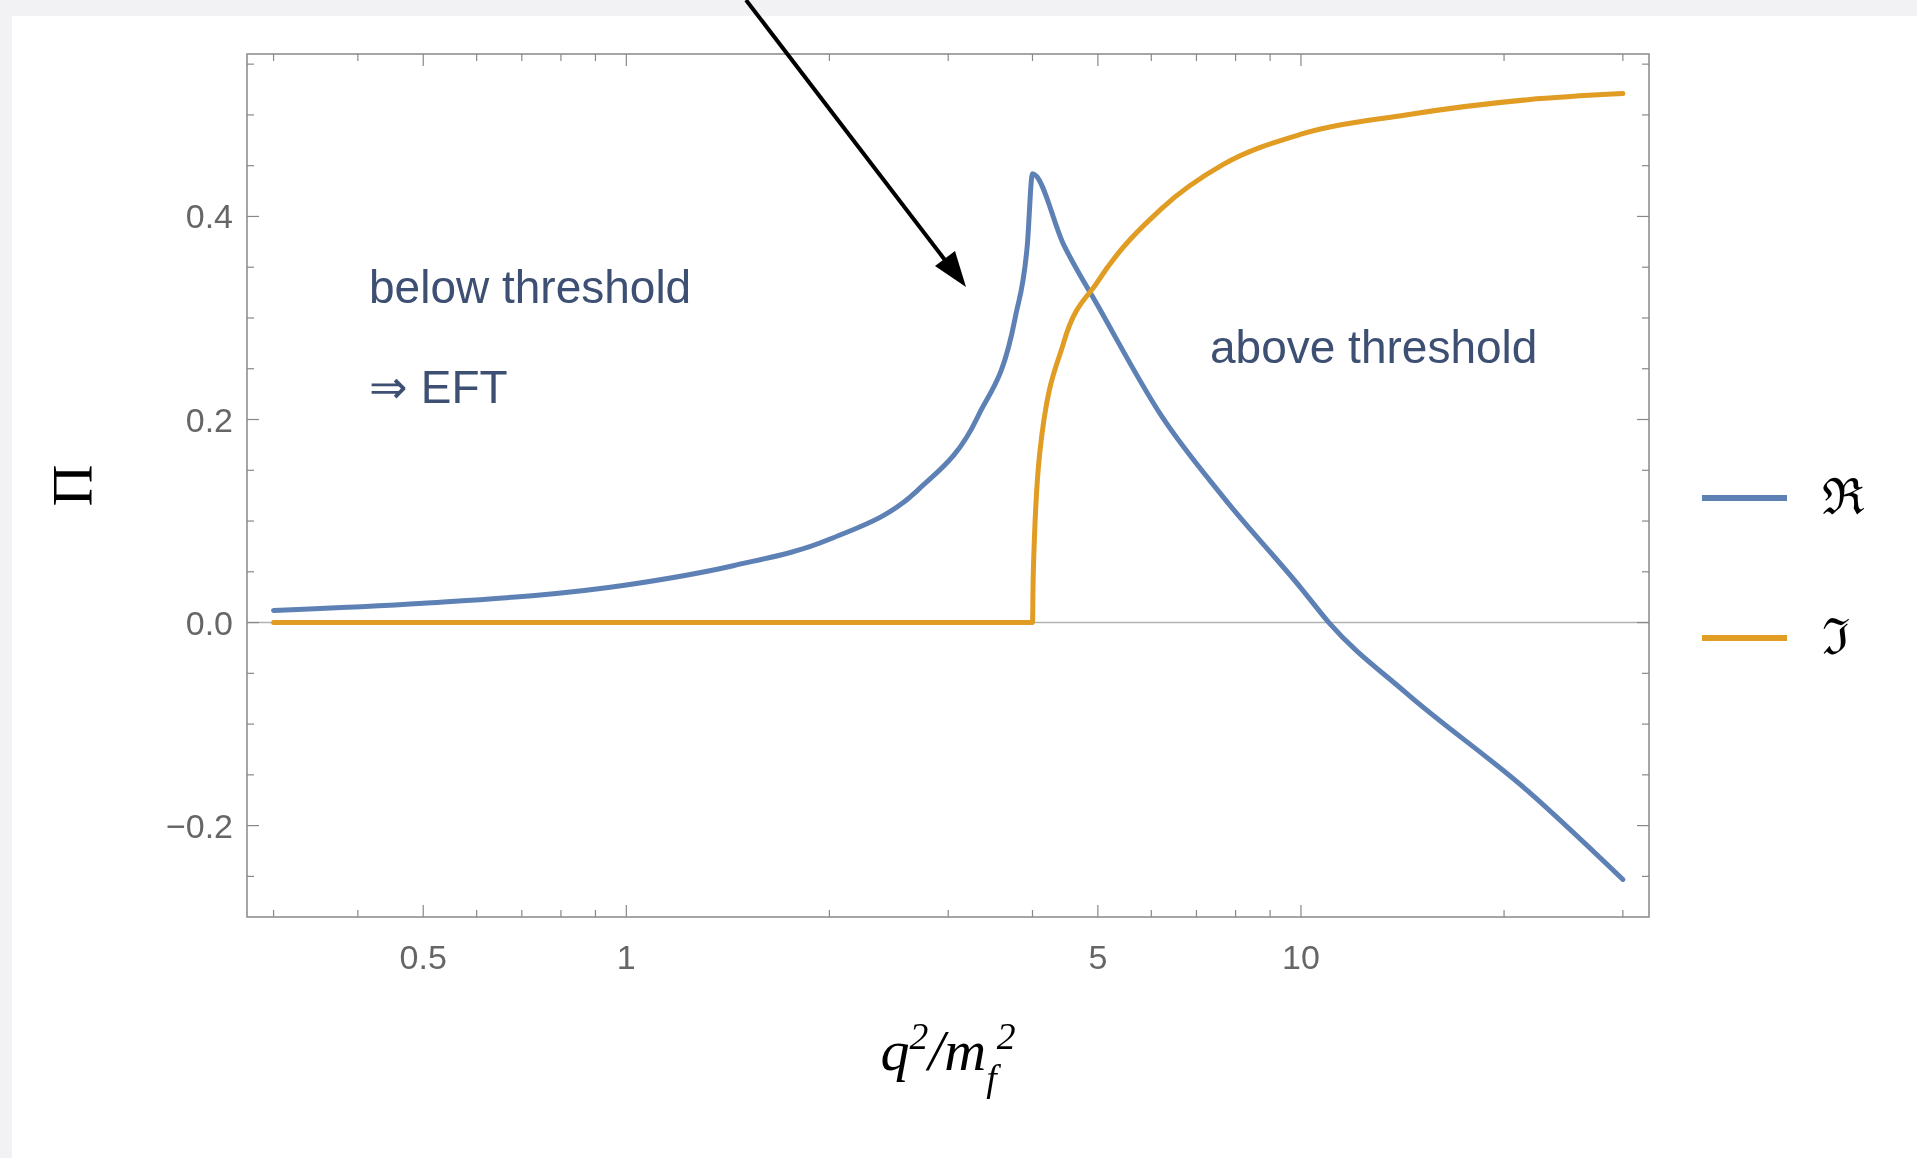  I want to click on legend-label: ℑ, so click(1836, 637).